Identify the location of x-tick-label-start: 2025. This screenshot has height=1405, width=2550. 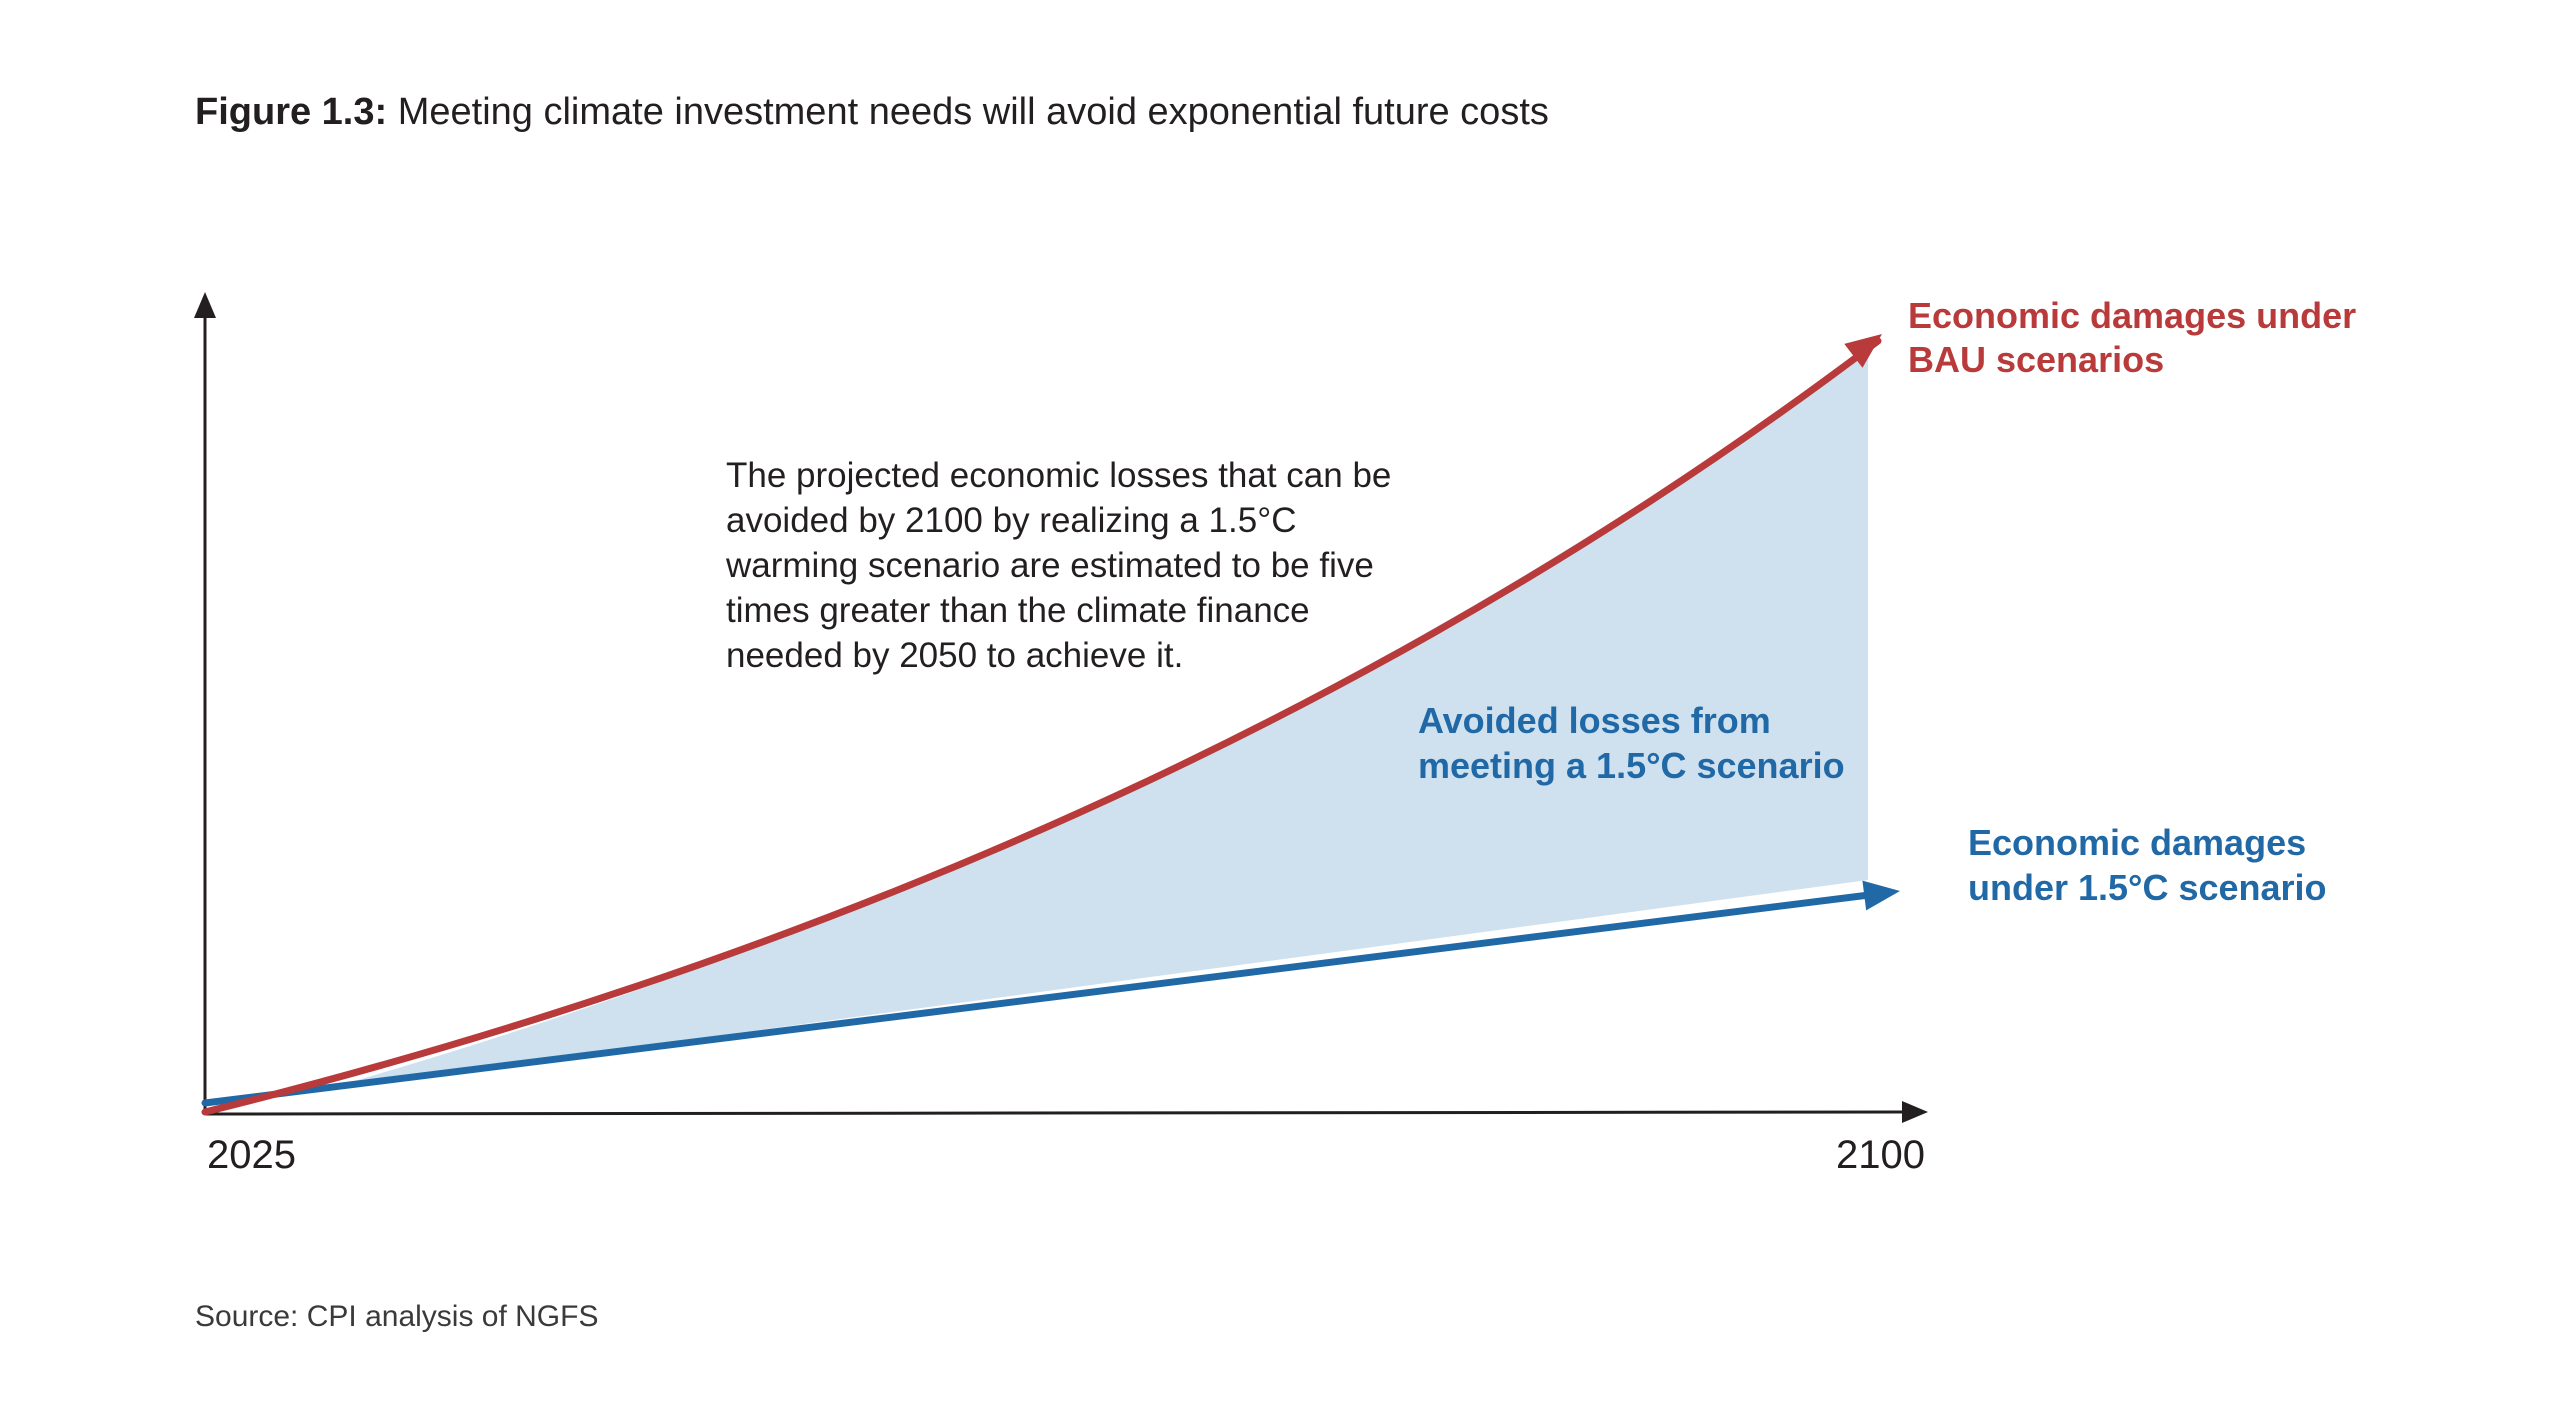
(251, 1155).